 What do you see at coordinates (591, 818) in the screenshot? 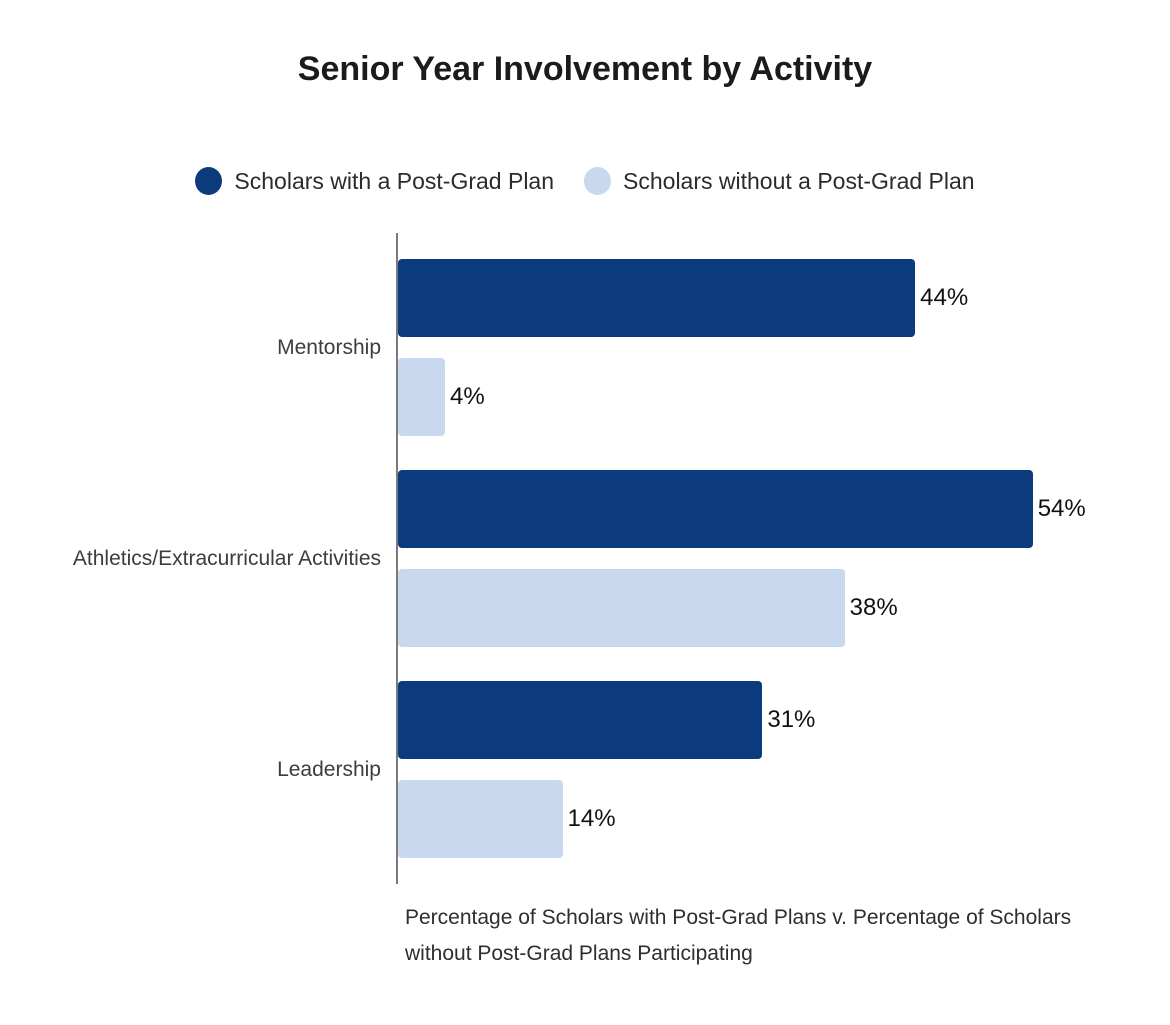
I see `bar-value-label: 14%` at bounding box center [591, 818].